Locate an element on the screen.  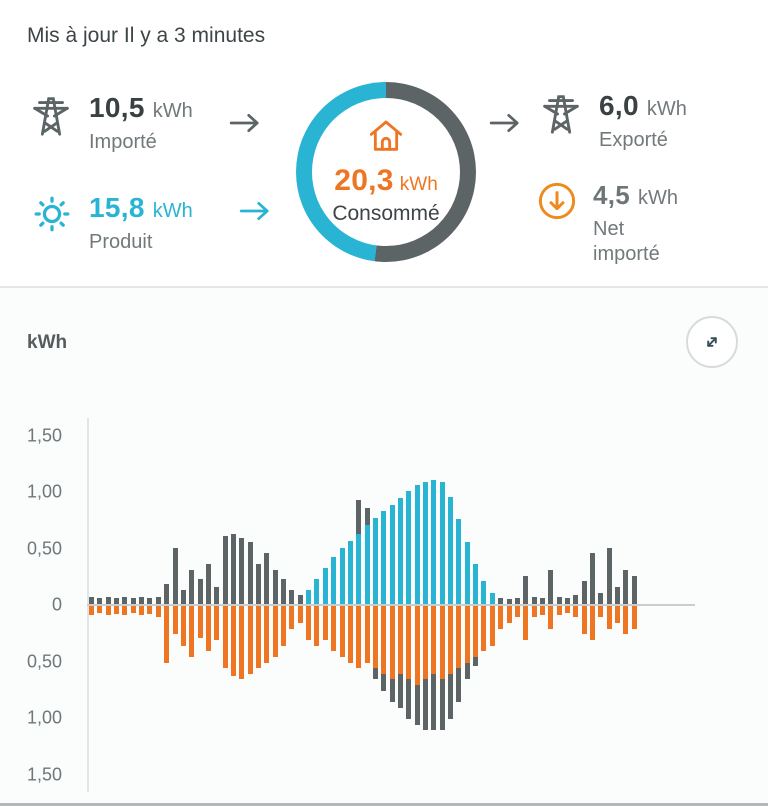
last-updated-text: Mis à jour Il y a 3 minutes is located at coordinates (146, 35).